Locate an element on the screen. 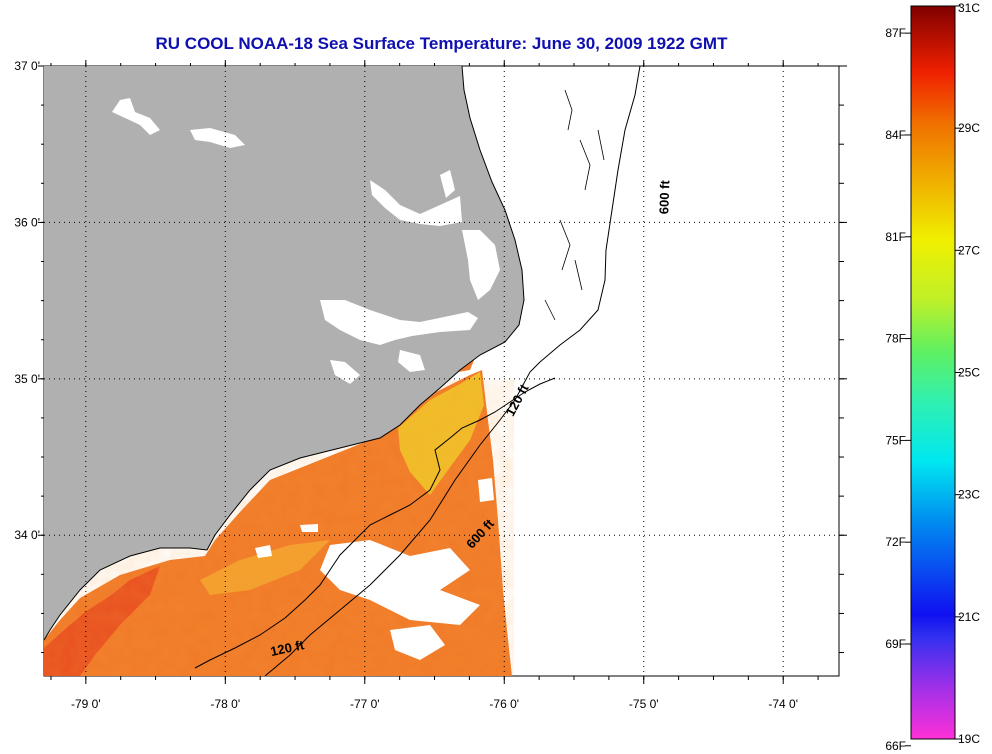 Image resolution: width=992 pixels, height=754 pixels. lat-label: 35 0' is located at coordinates (27, 379).